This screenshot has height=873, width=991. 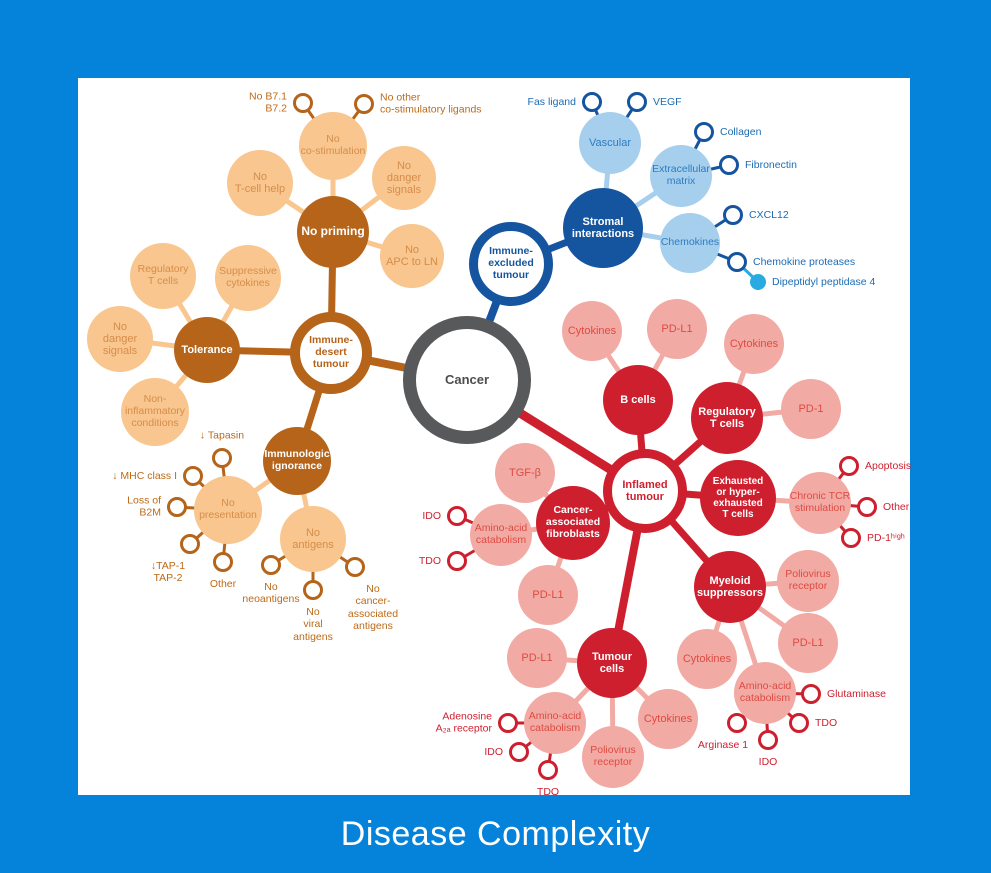 I want to click on node-cytokines-tumour: Cytokines, so click(x=668, y=719).